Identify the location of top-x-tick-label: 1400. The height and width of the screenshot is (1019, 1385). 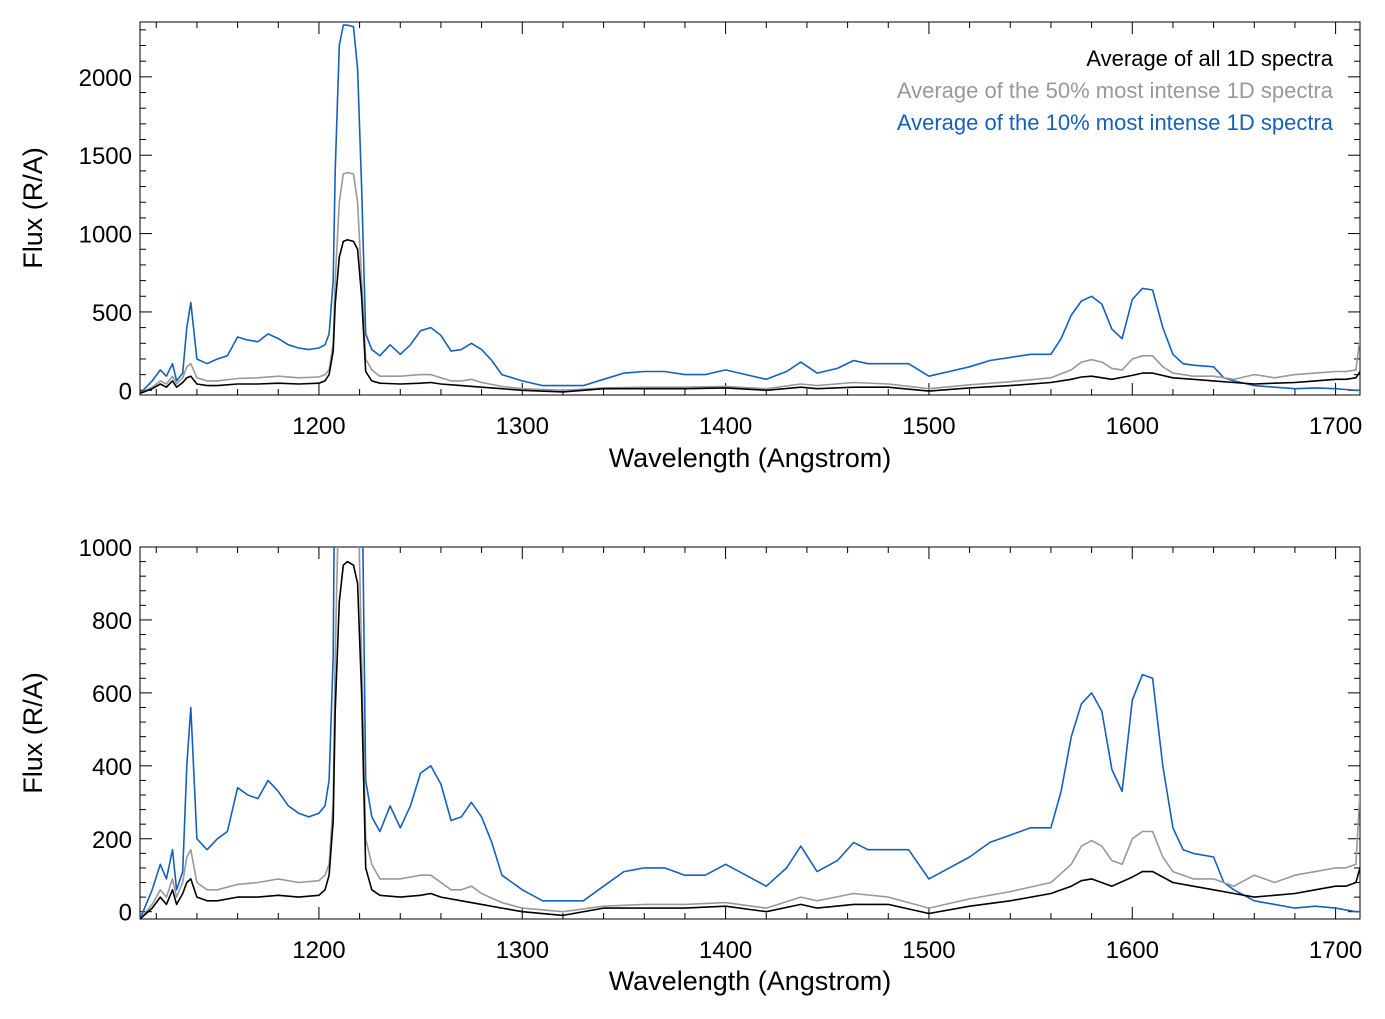
(725, 426).